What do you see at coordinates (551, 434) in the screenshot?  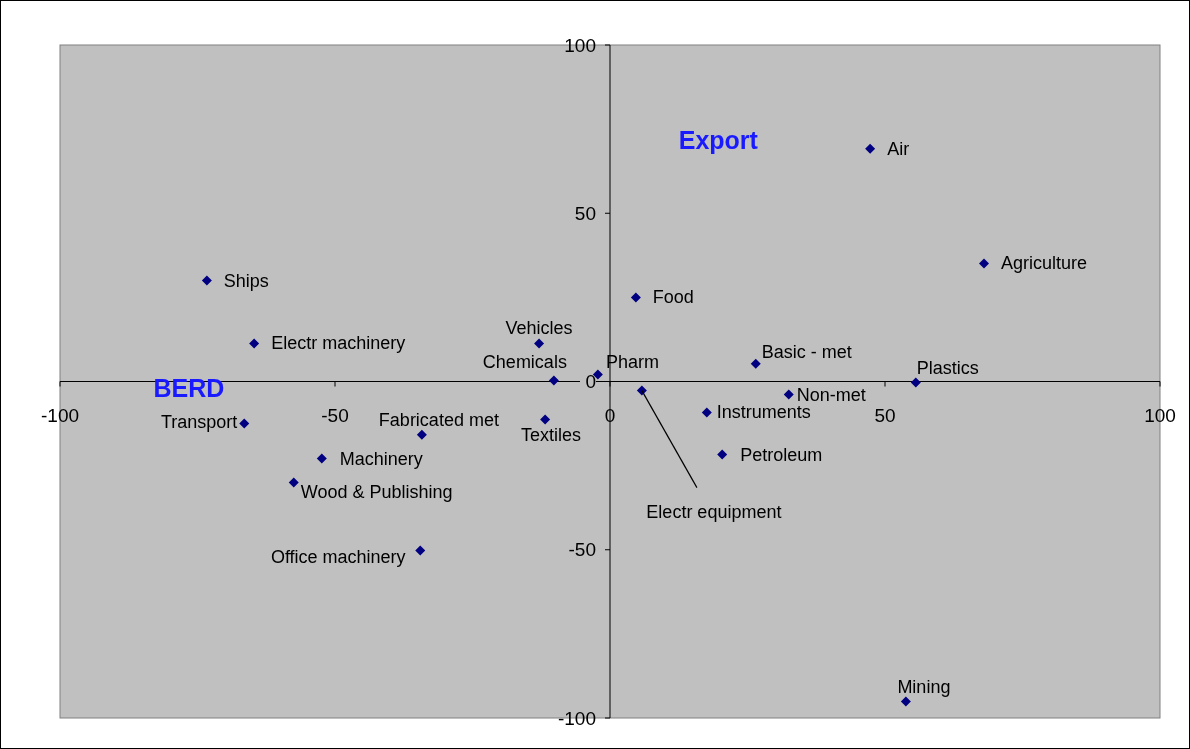 I see `annotation: Textiles` at bounding box center [551, 434].